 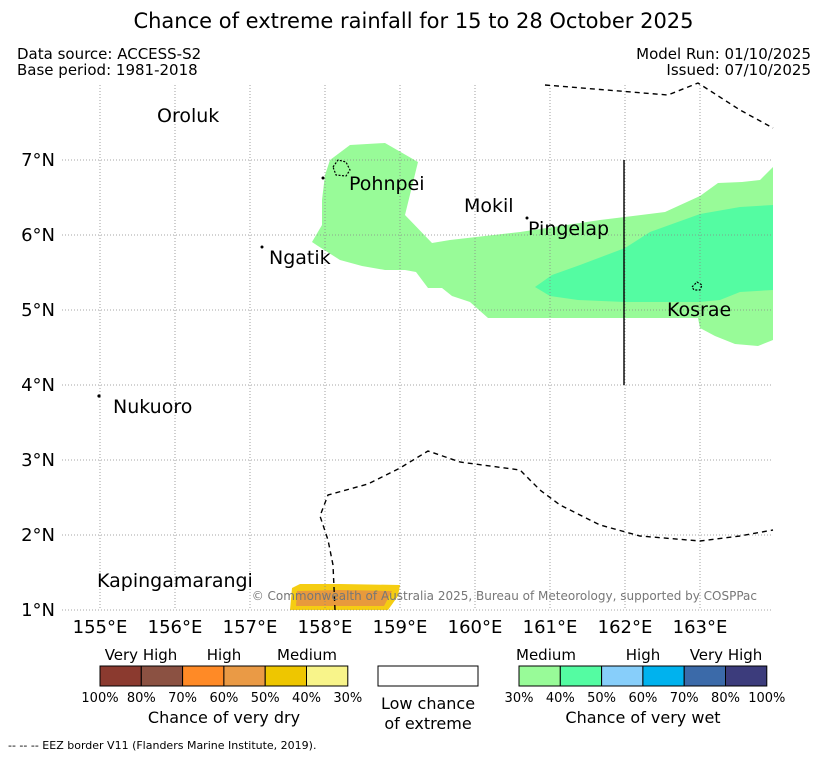 I want to click on low-chance-swatch, so click(x=428, y=676).